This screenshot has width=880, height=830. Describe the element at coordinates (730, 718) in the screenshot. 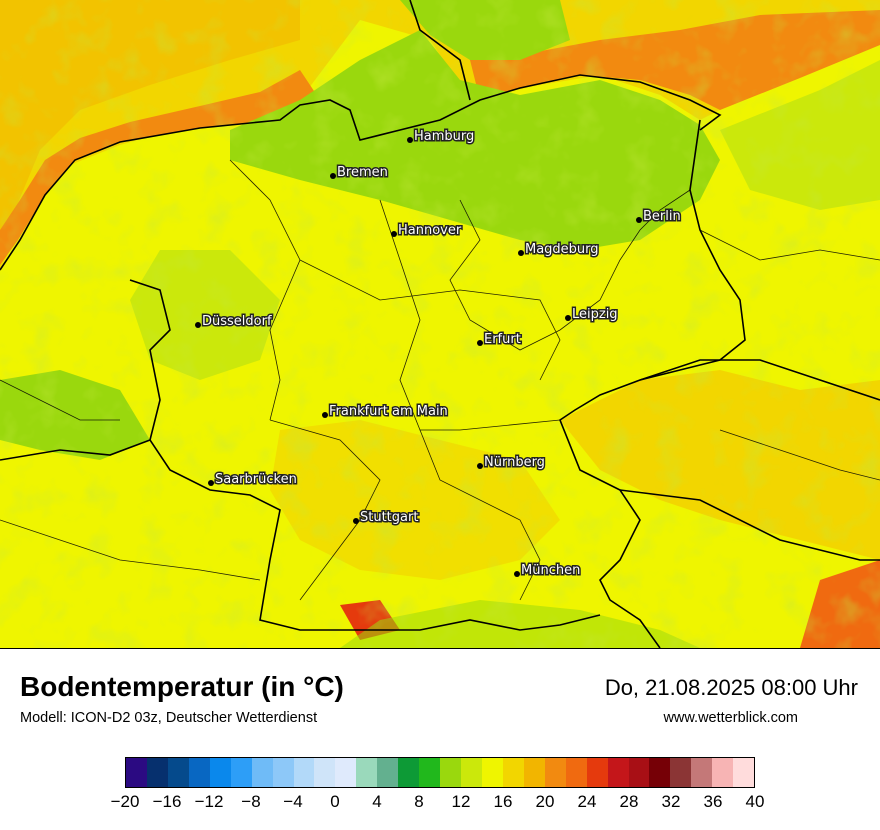

I see `website-link: www.wetterblick.com` at that location.